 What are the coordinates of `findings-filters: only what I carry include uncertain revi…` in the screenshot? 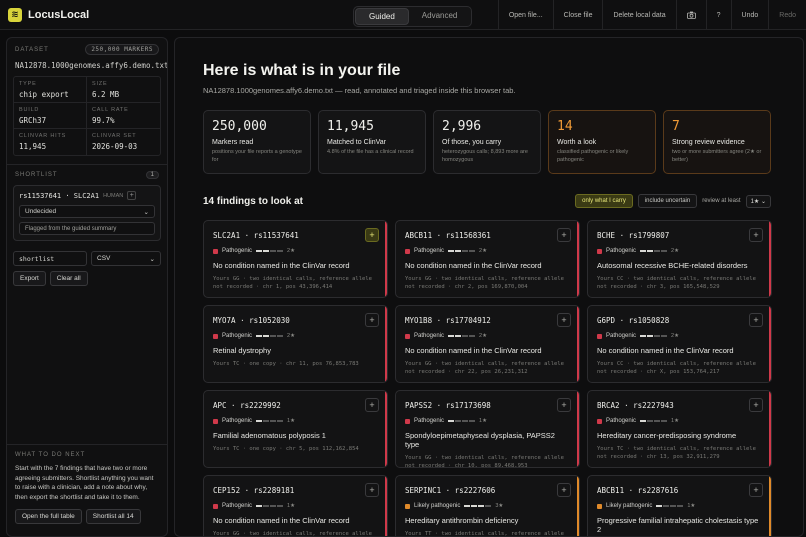 It's located at (673, 201).